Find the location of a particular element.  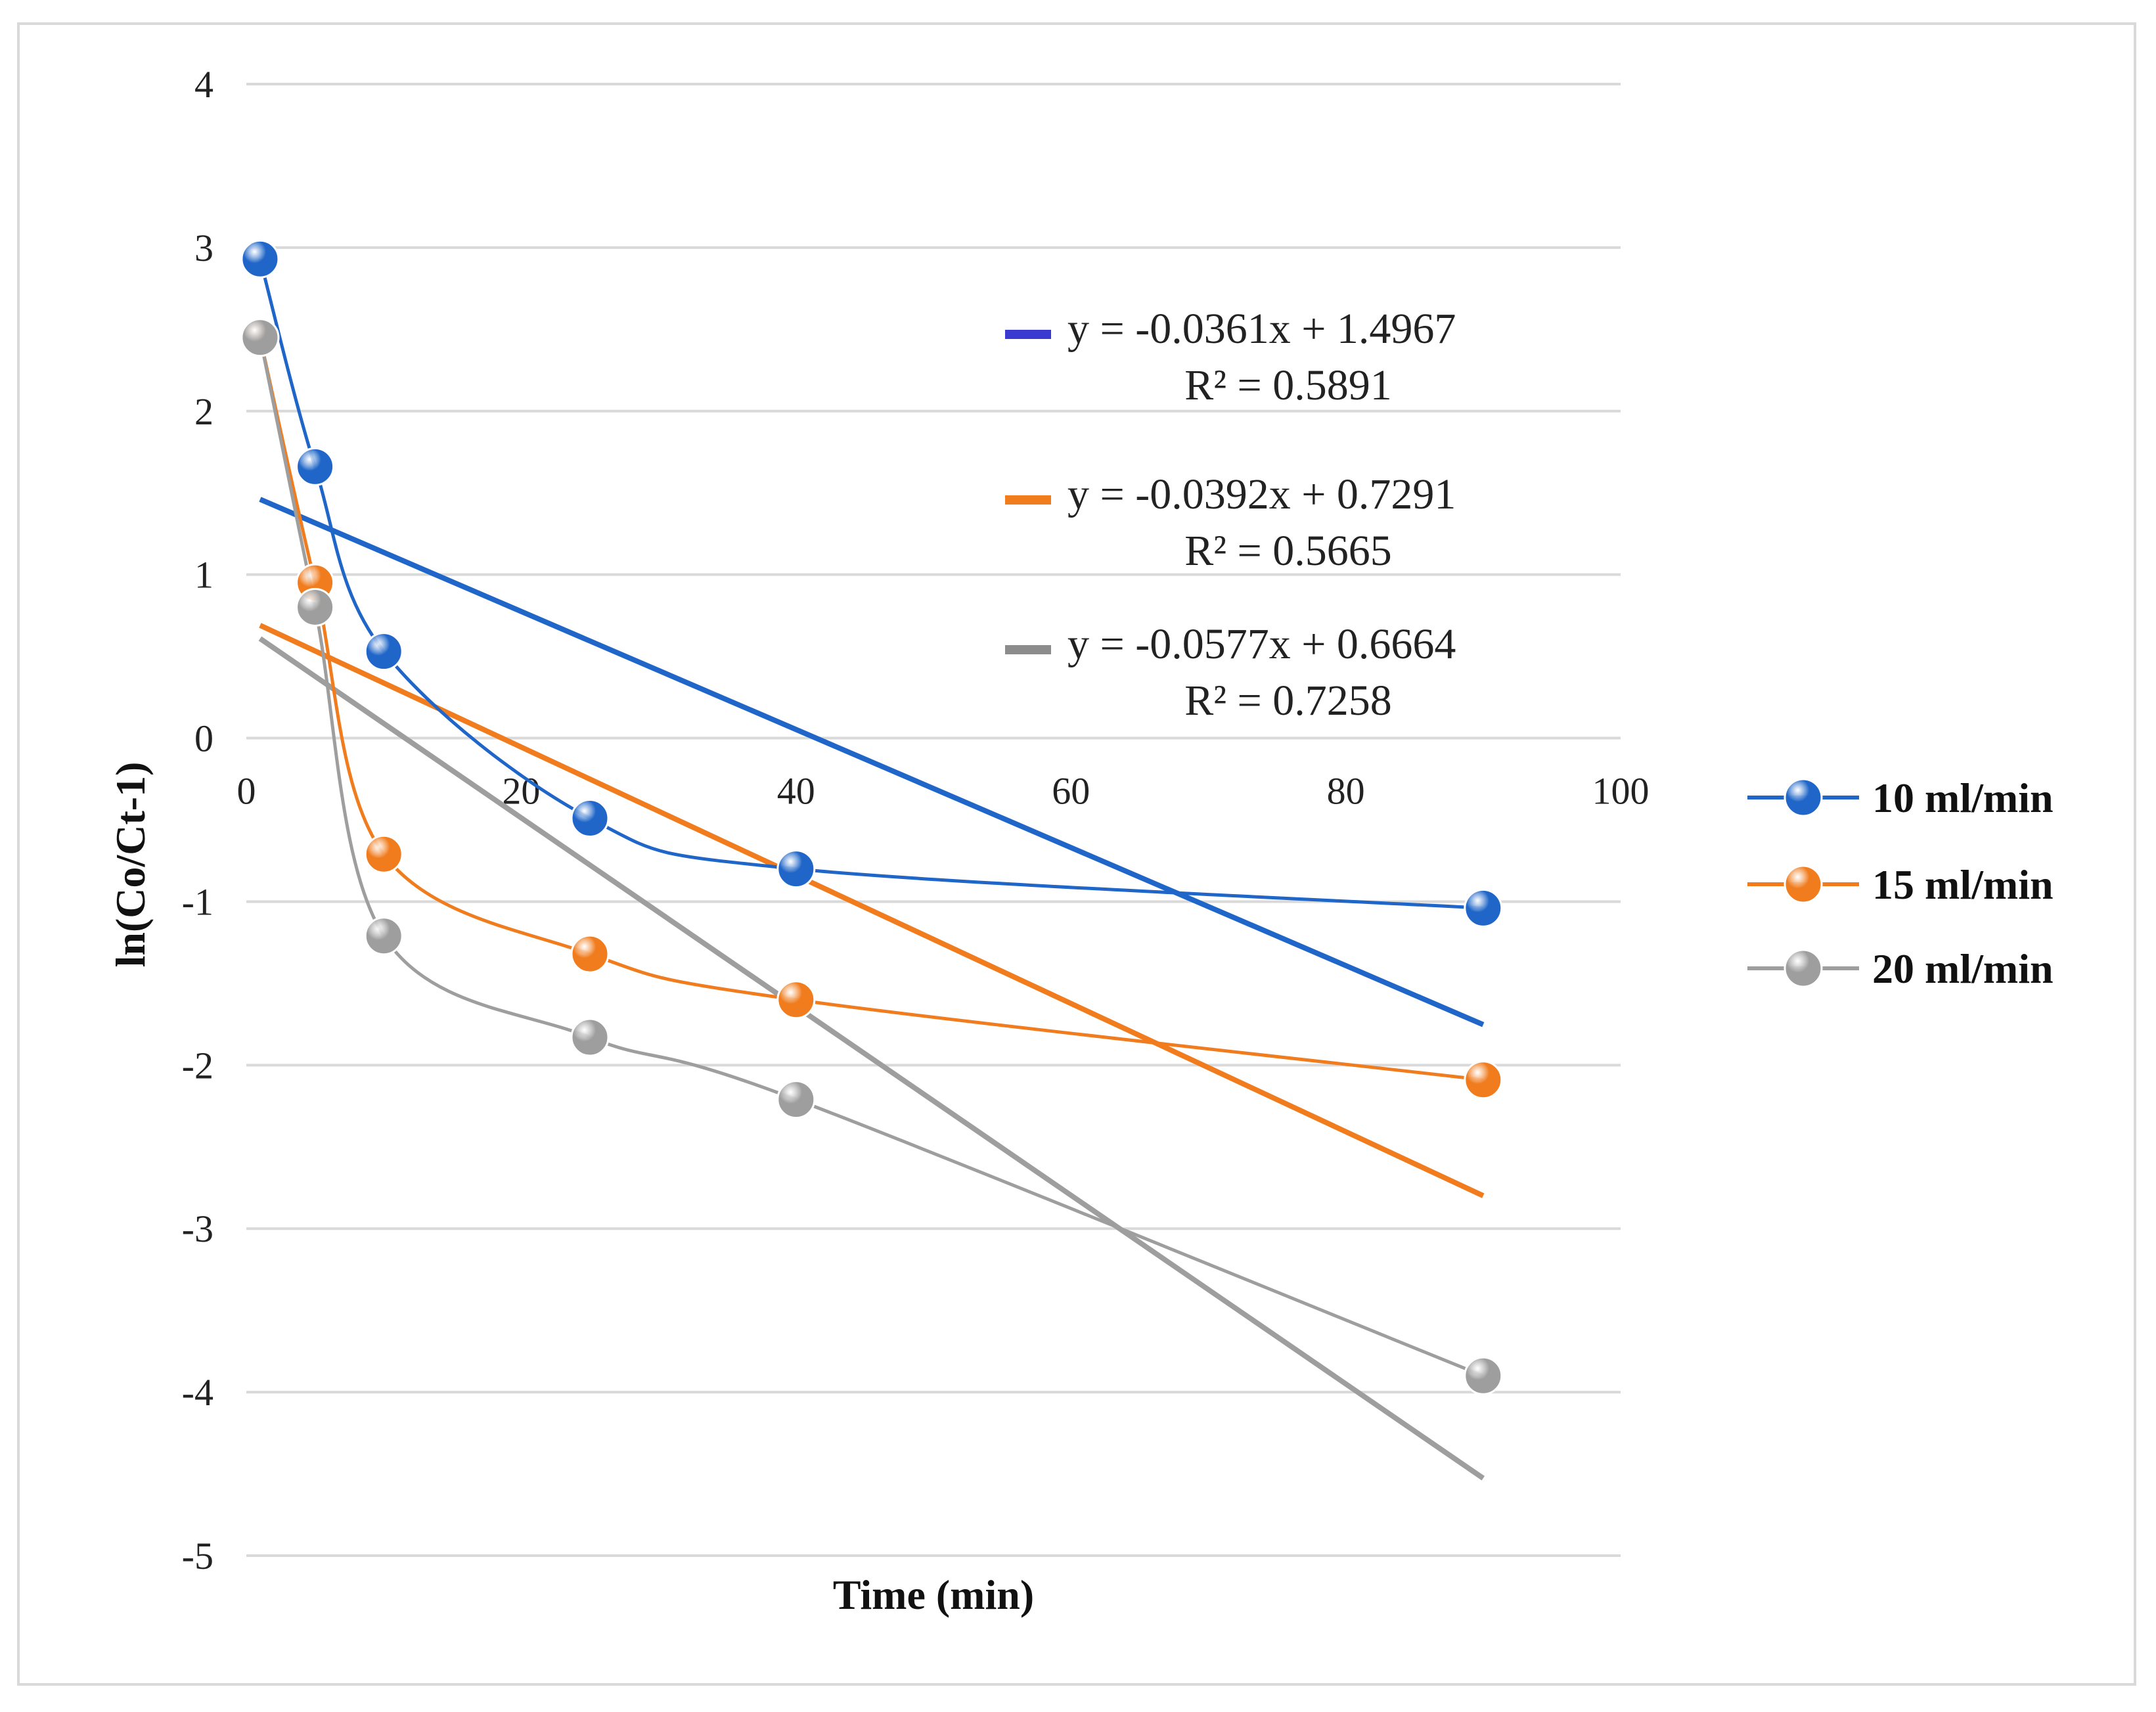

trendline-r2-s15: R² = 0.5665 is located at coordinates (1288, 551).